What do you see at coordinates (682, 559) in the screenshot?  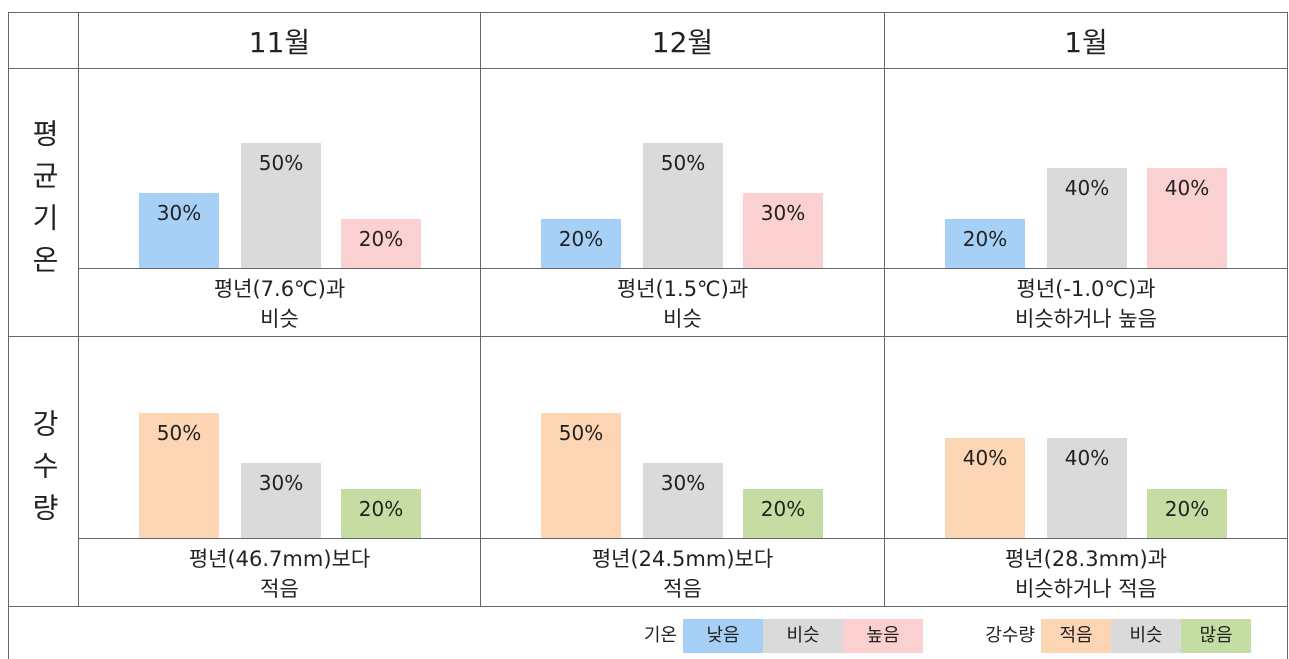 I see `summary-text: 평년(24.5mm)보다` at bounding box center [682, 559].